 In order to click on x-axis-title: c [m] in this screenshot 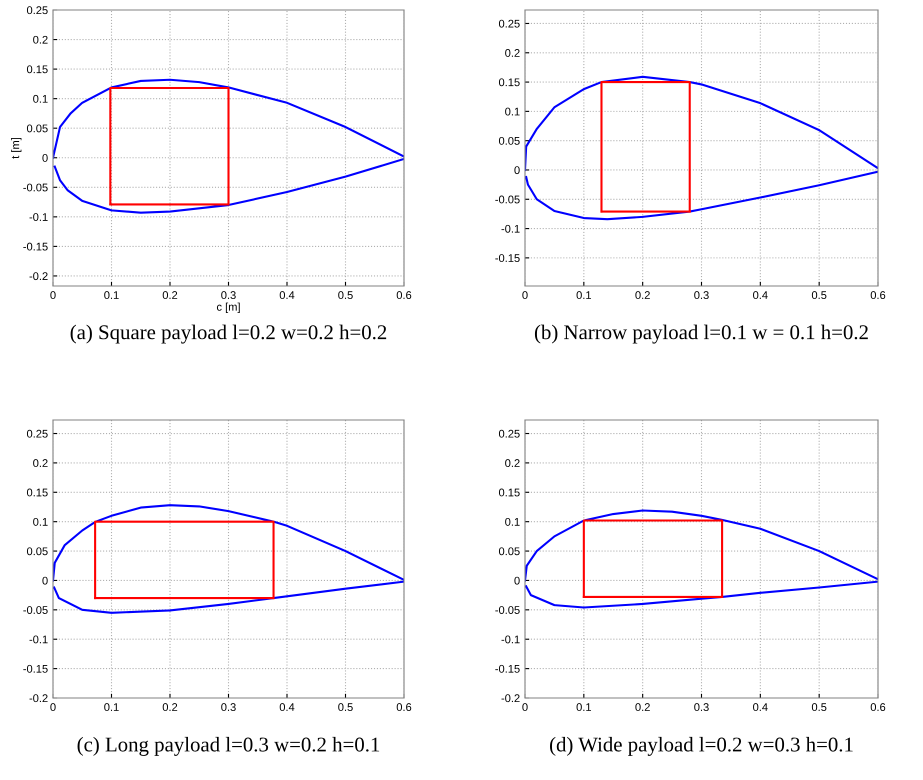, I will do `click(228, 307)`.